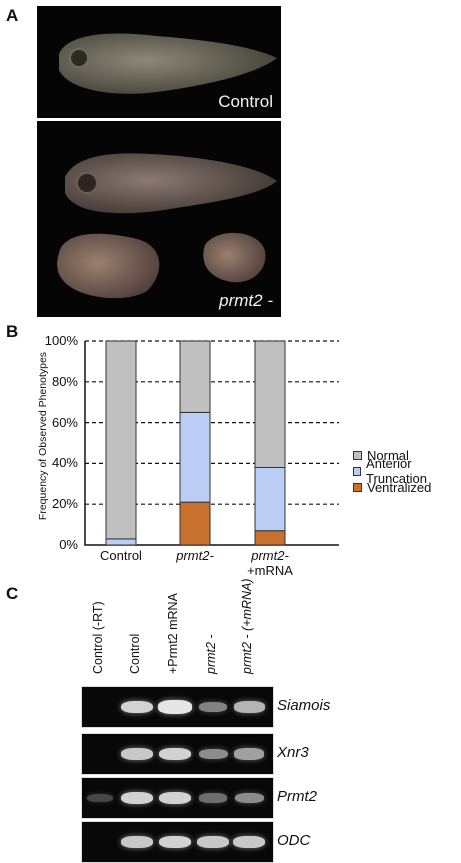  What do you see at coordinates (173, 633) in the screenshot?
I see `lane-label: +Prmt2 mRNA` at bounding box center [173, 633].